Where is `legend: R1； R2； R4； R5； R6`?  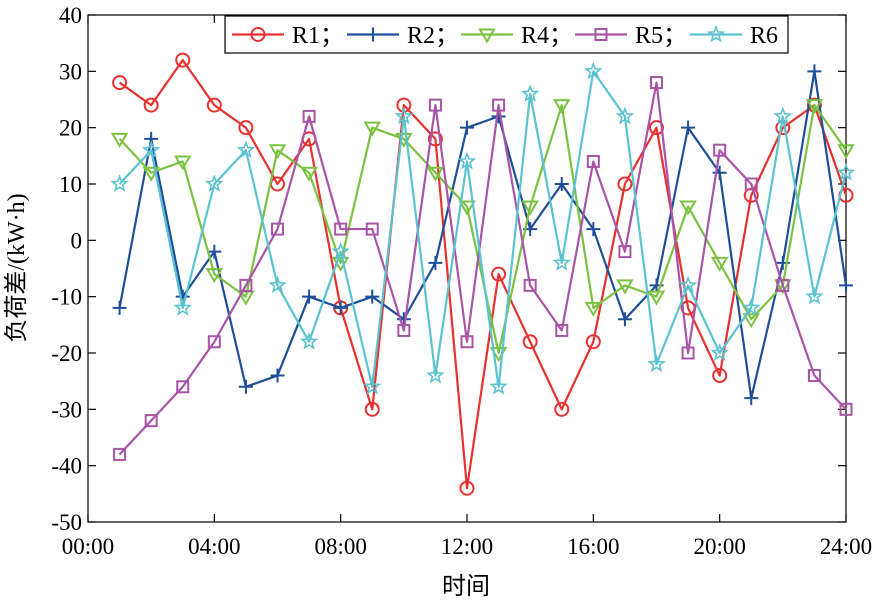 legend: R1； R2； R4； R5； R6 is located at coordinates (506, 34).